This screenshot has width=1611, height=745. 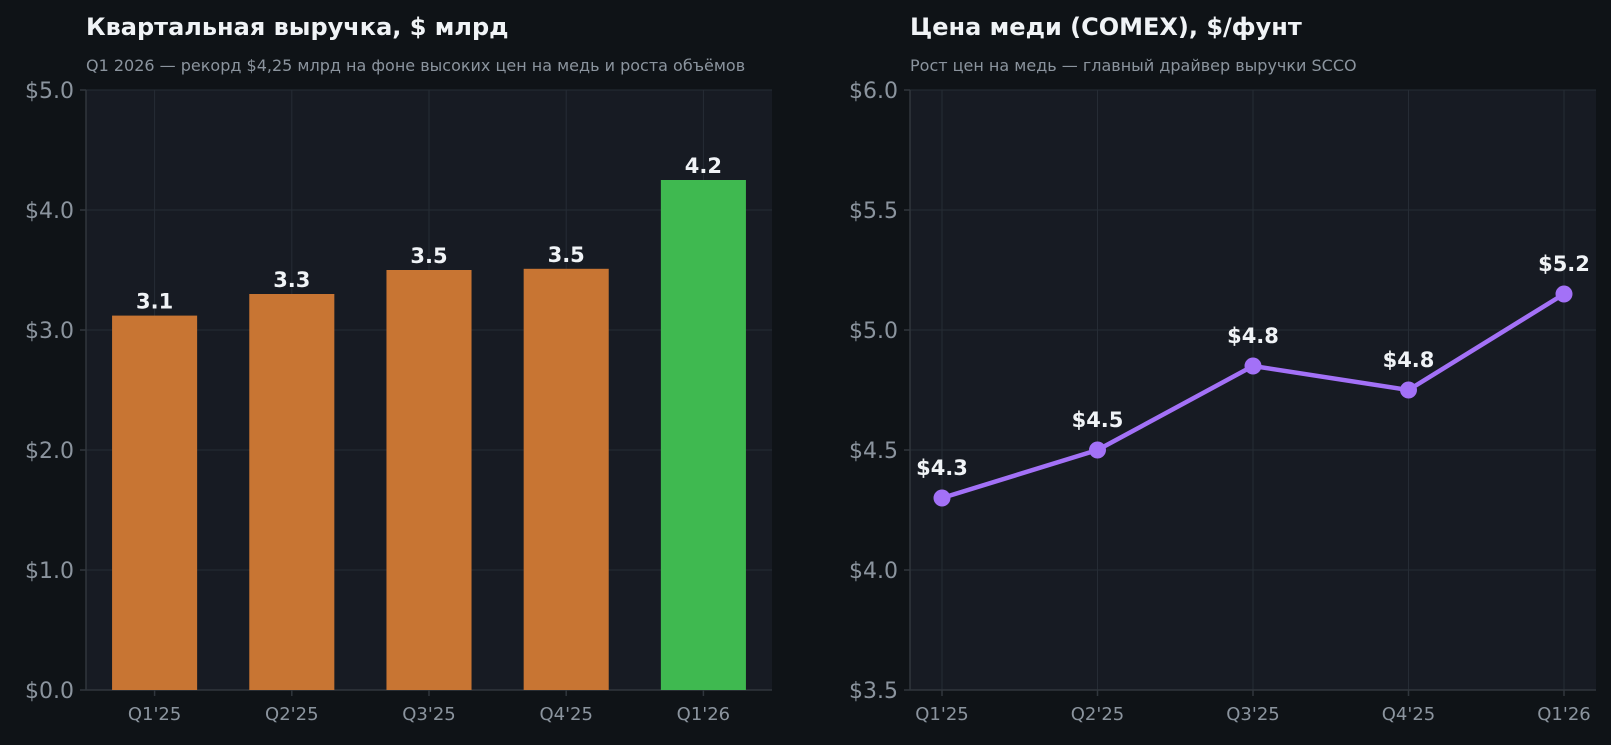 What do you see at coordinates (703, 166) in the screenshot?
I see `revenue-bar-value-label: 4.2` at bounding box center [703, 166].